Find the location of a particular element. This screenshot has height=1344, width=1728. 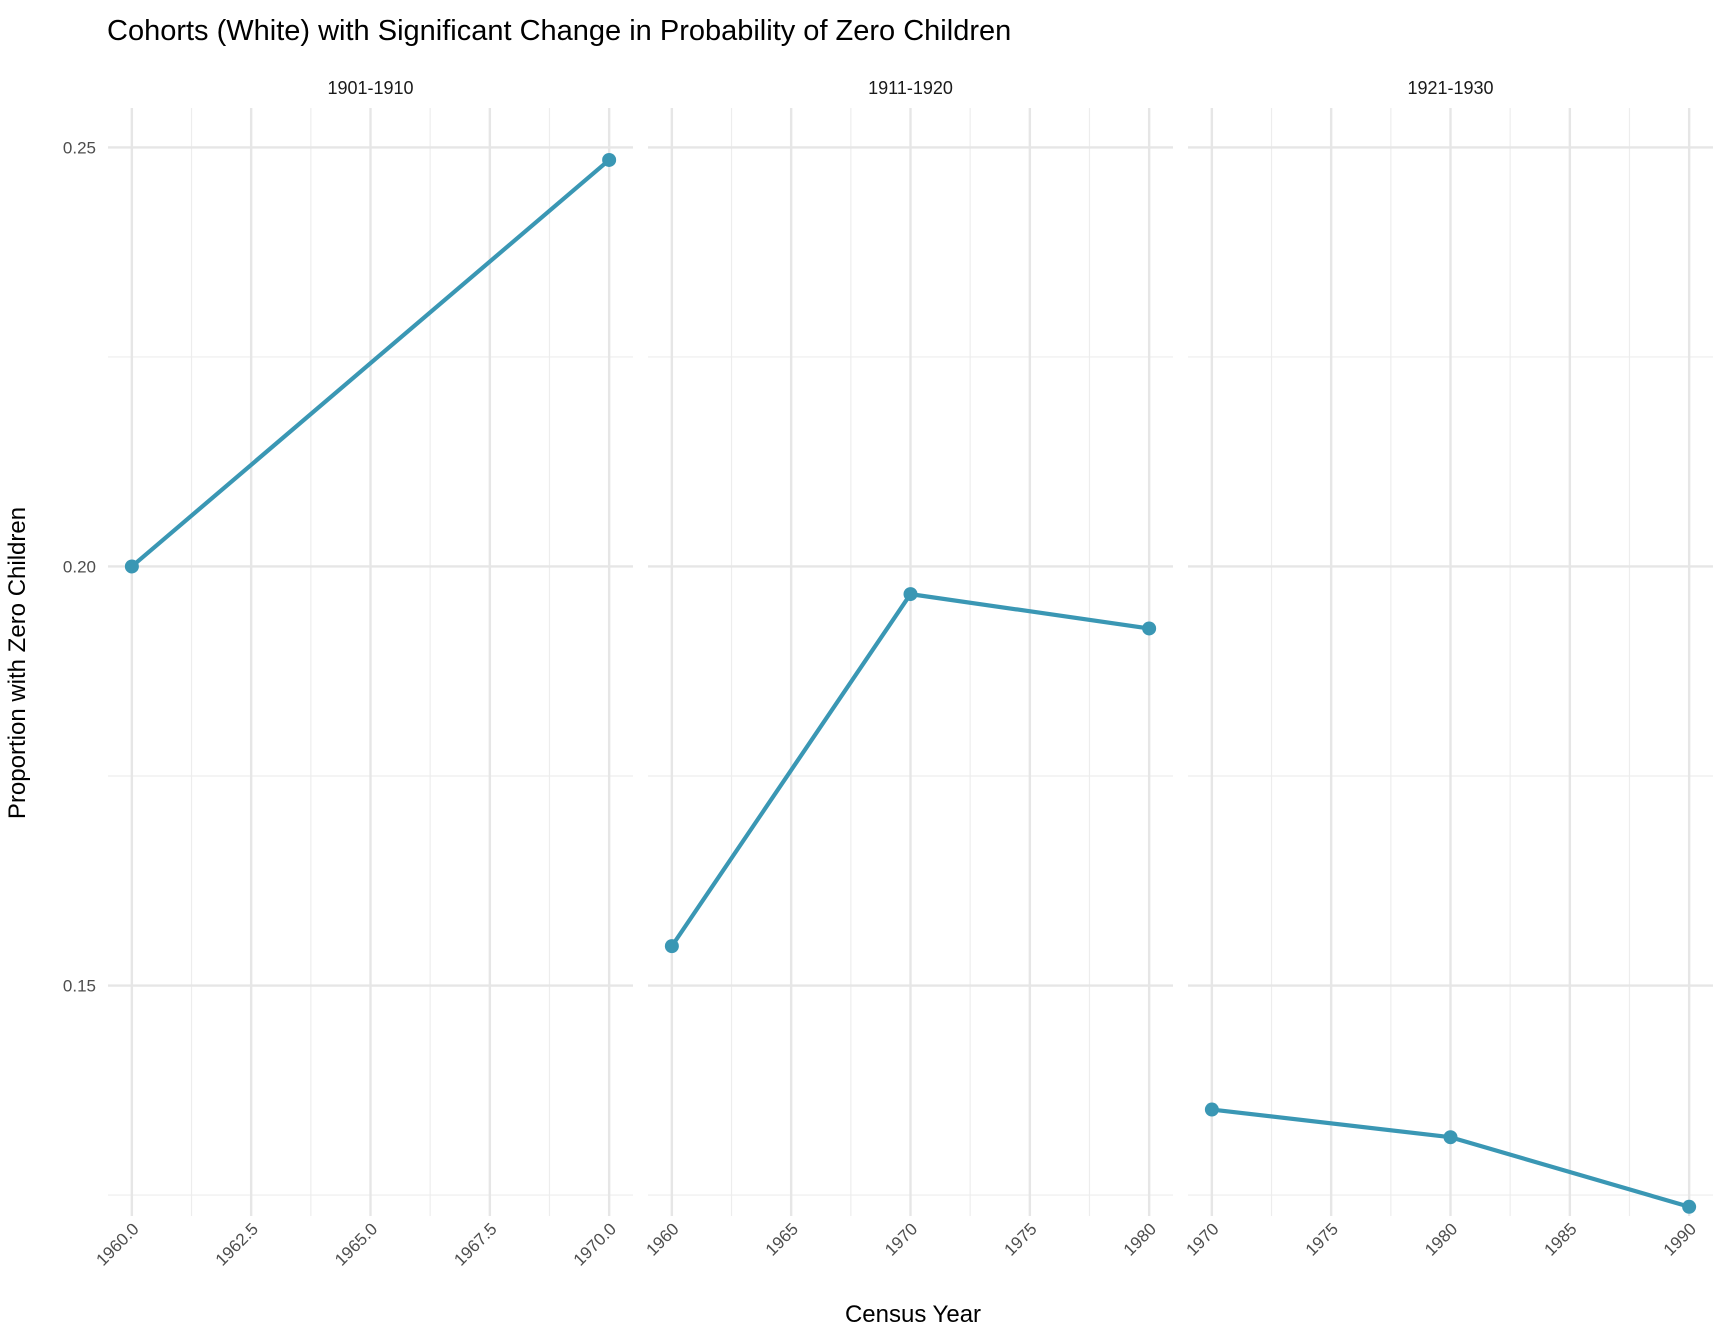

x-tick-label: 1960.0 is located at coordinates (117, 1244).